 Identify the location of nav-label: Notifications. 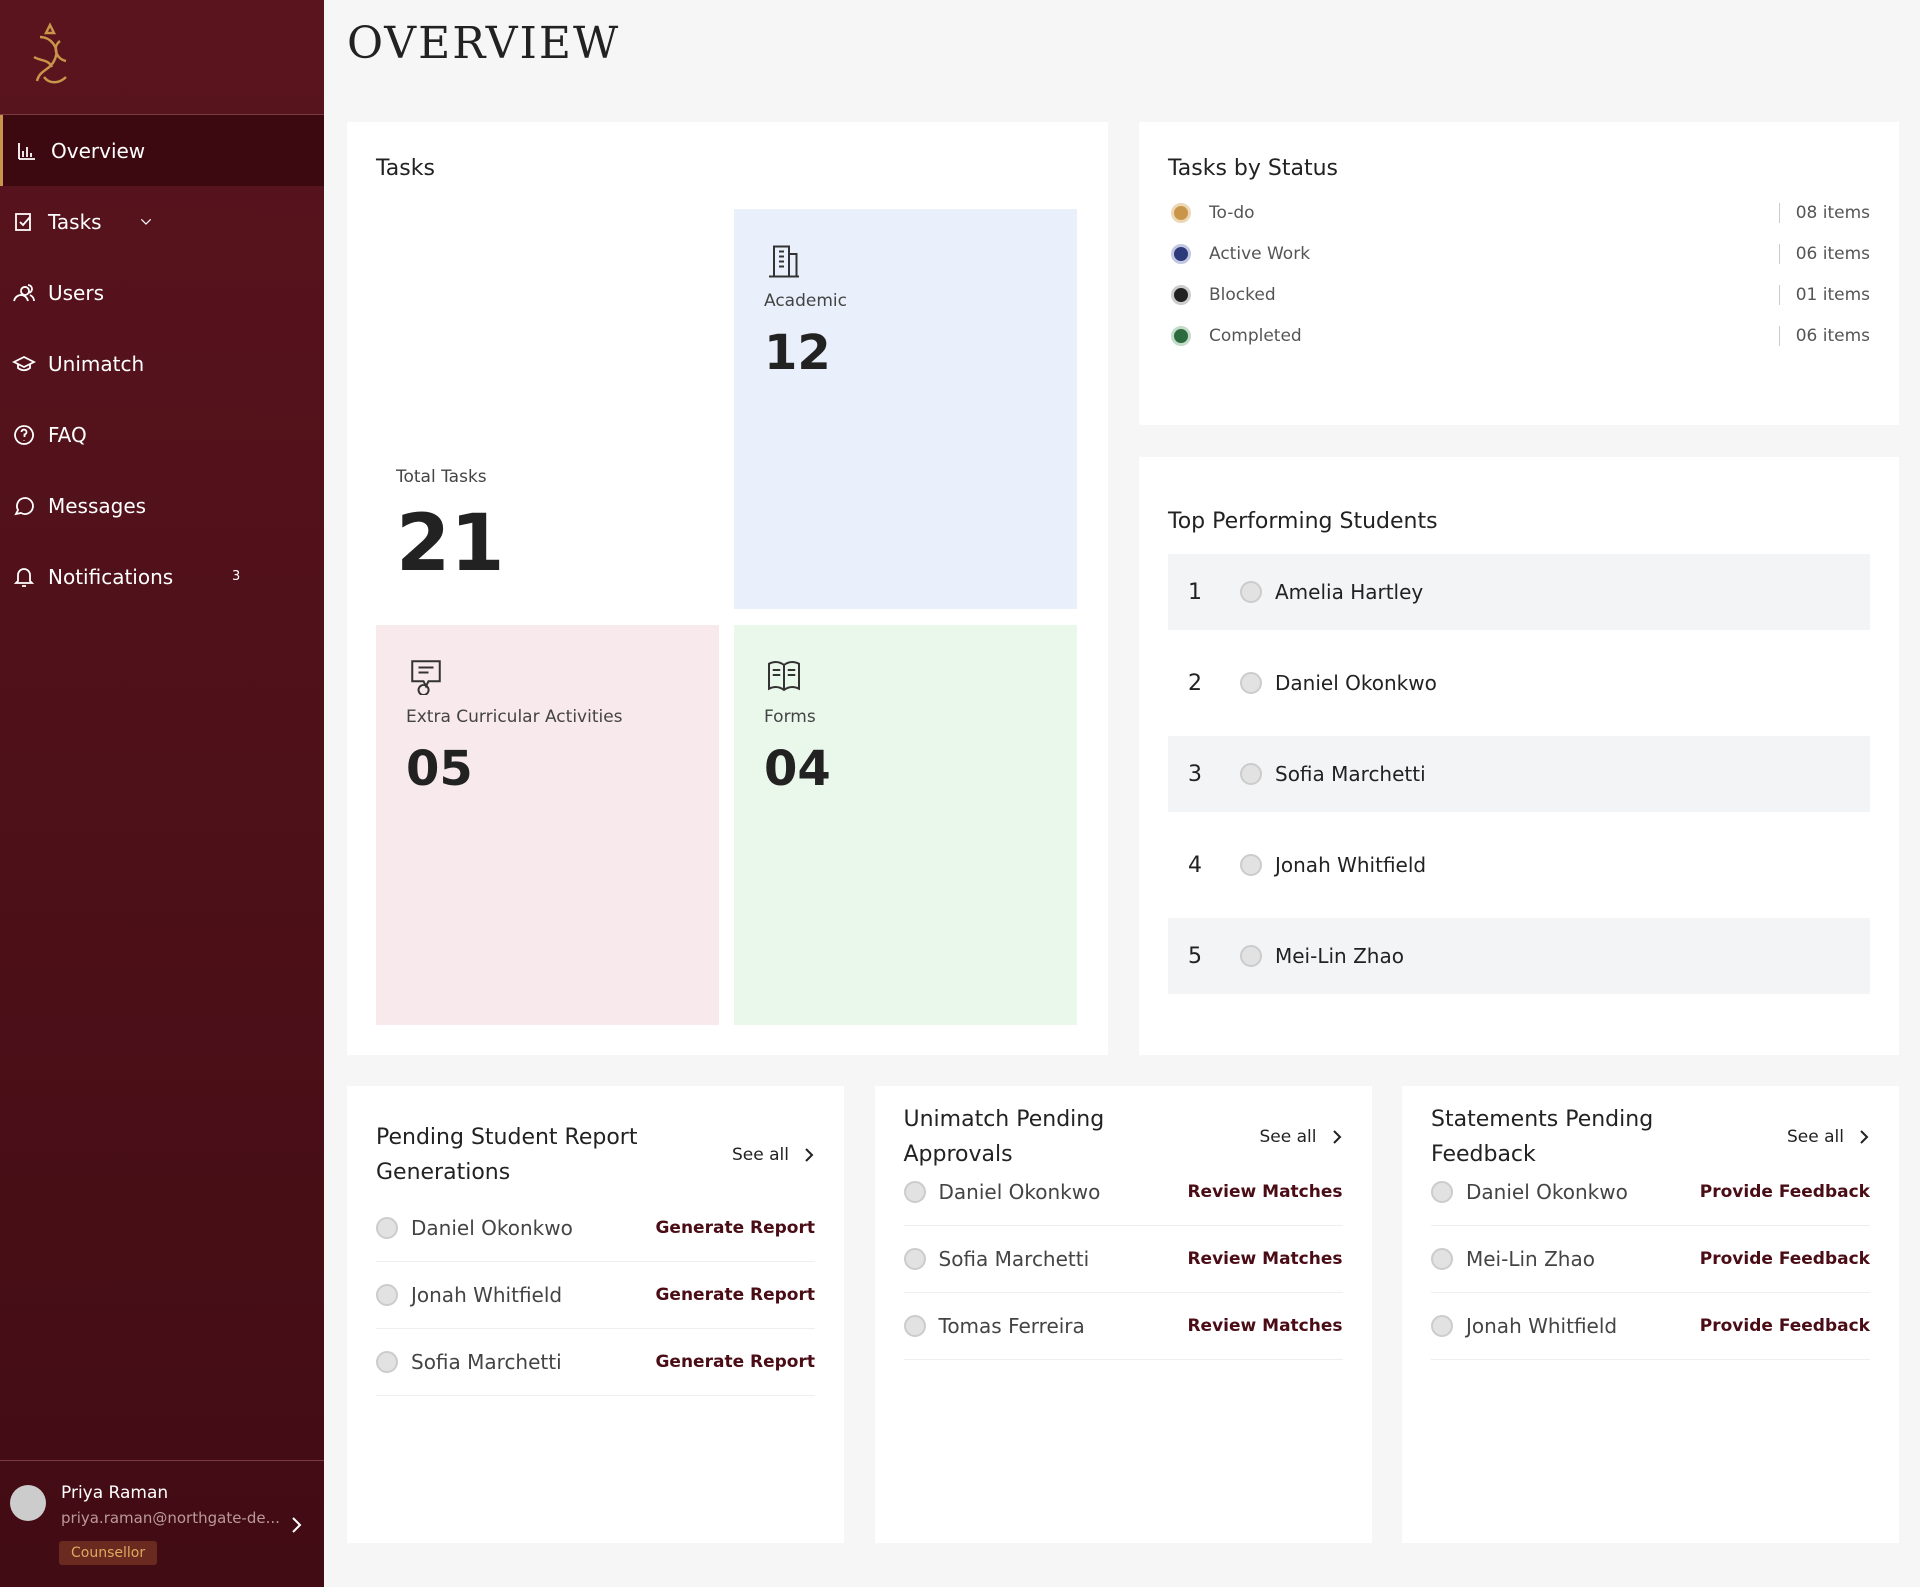
(111, 576).